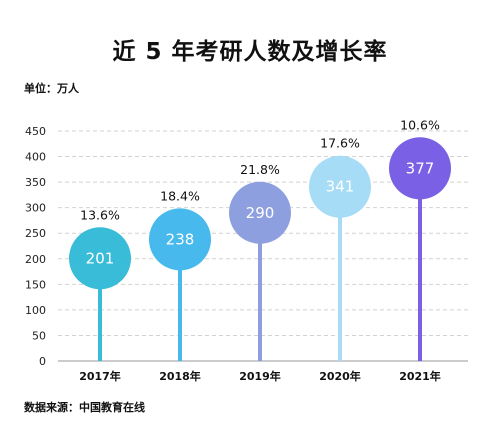  What do you see at coordinates (340, 143) in the screenshot?
I see `growth-rate-label: 17.6%` at bounding box center [340, 143].